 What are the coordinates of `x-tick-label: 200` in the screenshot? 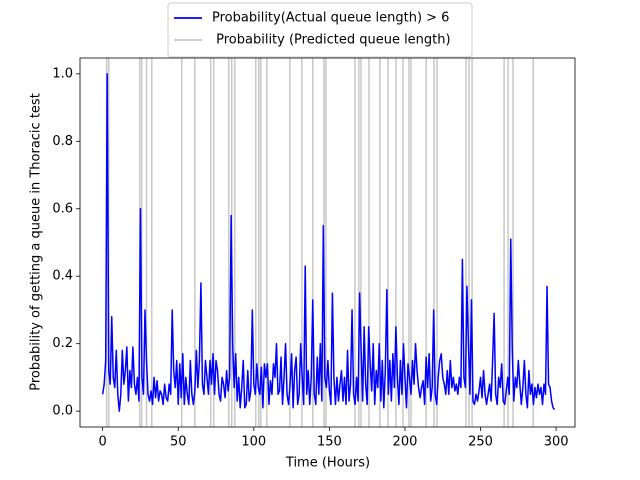 It's located at (405, 442).